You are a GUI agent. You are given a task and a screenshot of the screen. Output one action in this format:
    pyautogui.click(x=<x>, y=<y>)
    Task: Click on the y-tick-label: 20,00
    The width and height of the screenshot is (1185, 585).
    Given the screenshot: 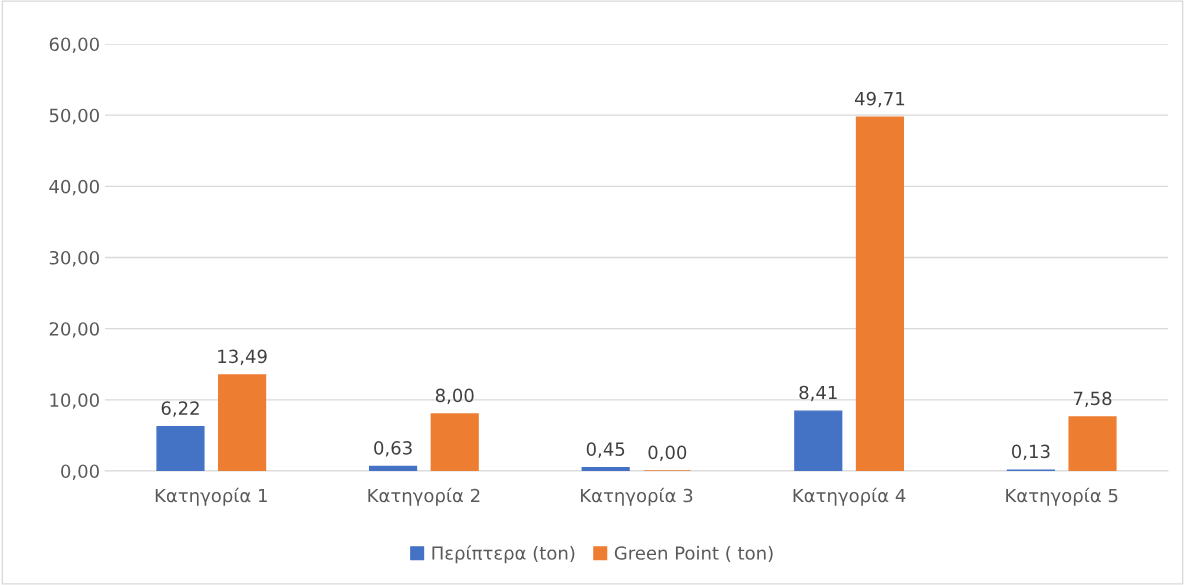 What is the action you would take?
    pyautogui.click(x=74, y=330)
    